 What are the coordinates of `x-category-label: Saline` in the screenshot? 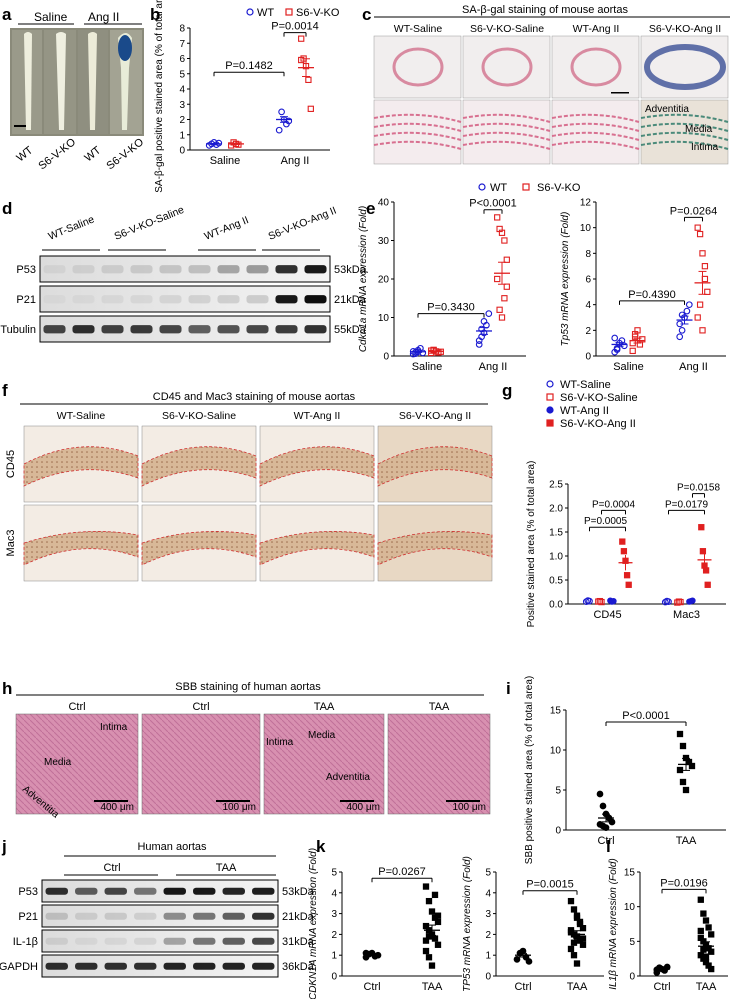 It's located at (225, 161).